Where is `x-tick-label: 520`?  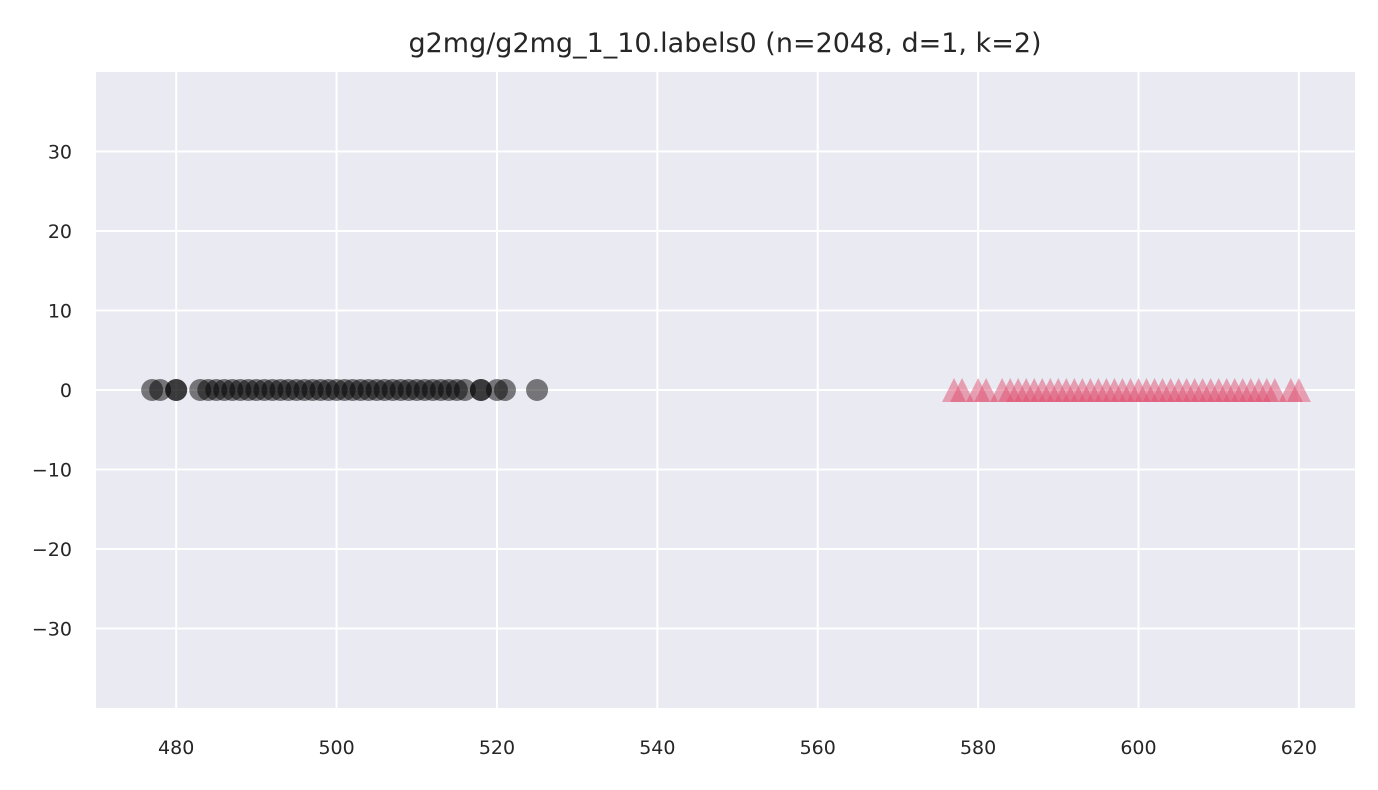
x-tick-label: 520 is located at coordinates (497, 748).